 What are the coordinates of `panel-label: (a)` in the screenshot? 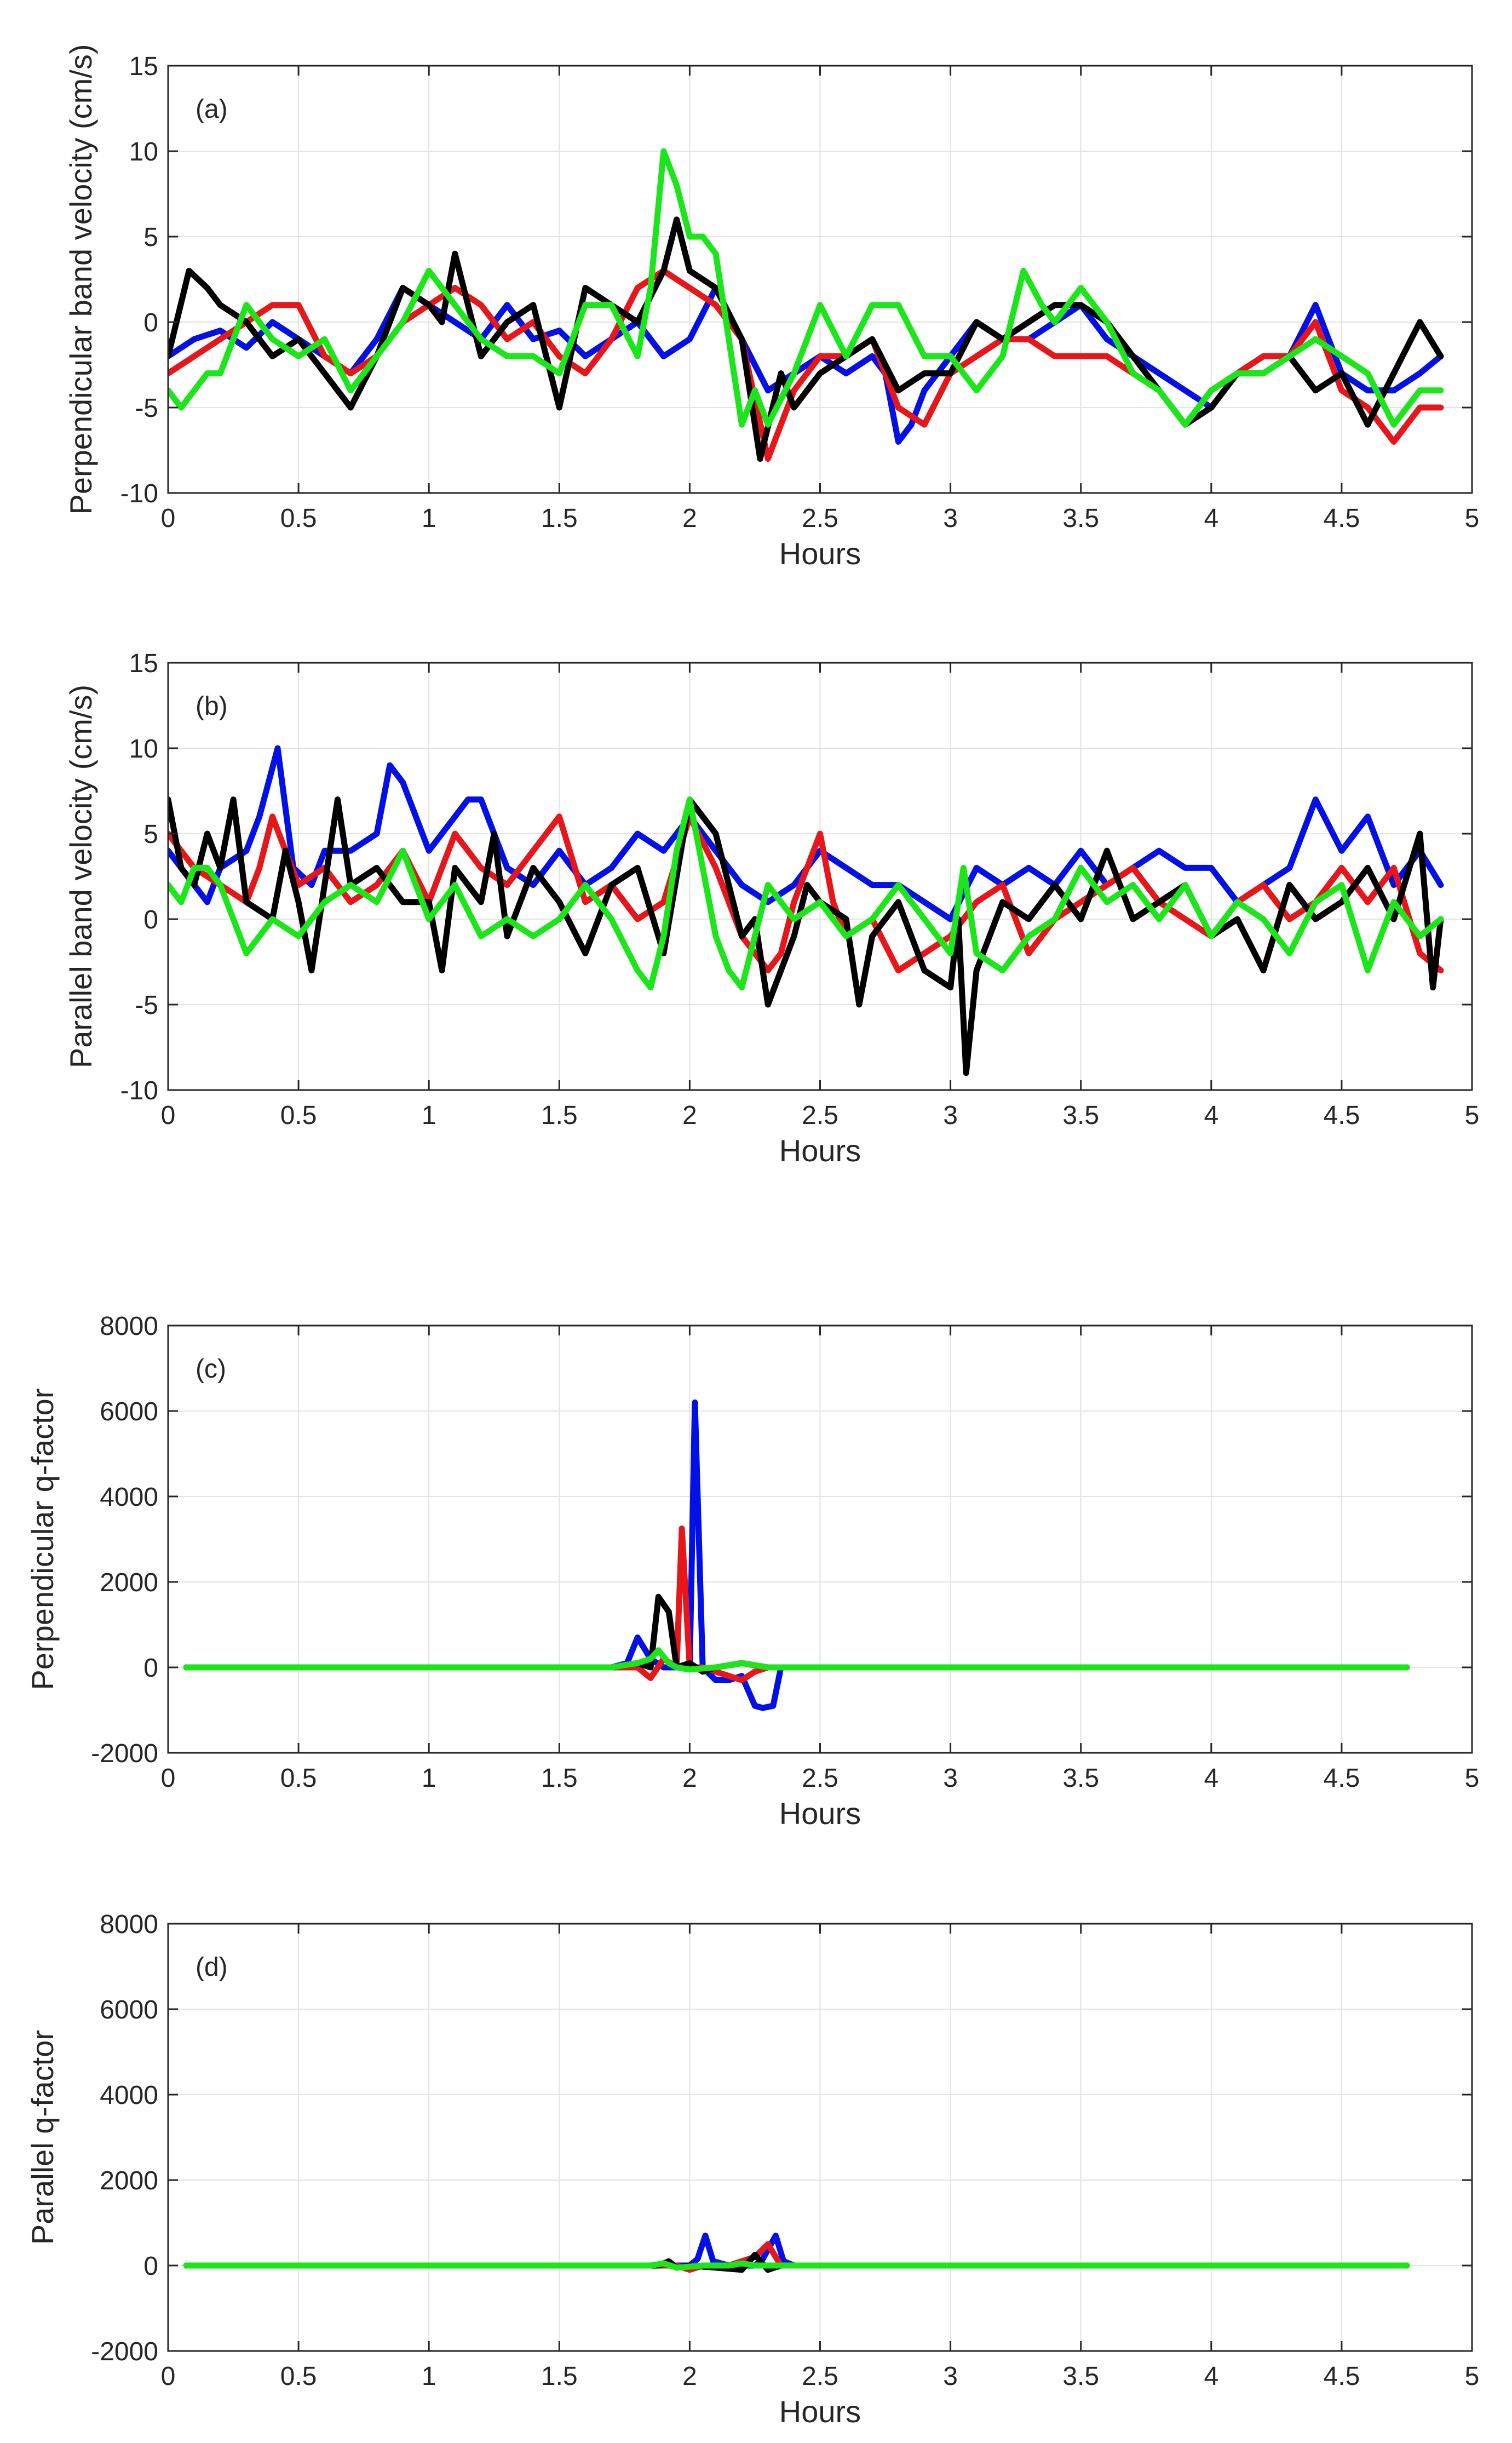 It's located at (212, 110).